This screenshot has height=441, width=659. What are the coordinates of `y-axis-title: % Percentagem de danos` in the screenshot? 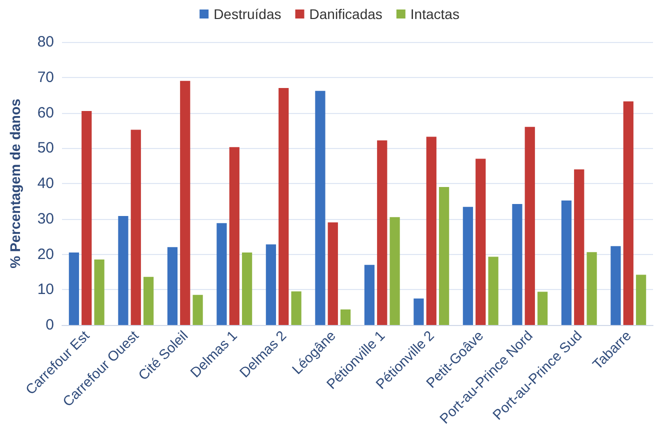 It's located at (15, 183).